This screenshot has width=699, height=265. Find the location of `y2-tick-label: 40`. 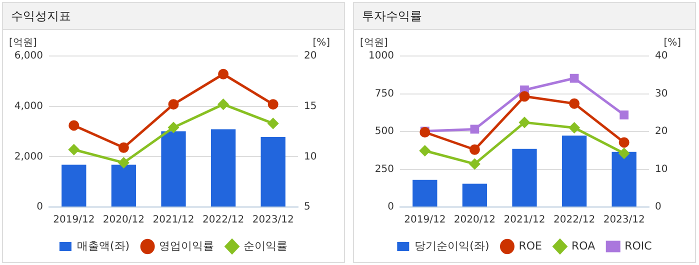

y2-tick-label: 40 is located at coordinates (661, 56).